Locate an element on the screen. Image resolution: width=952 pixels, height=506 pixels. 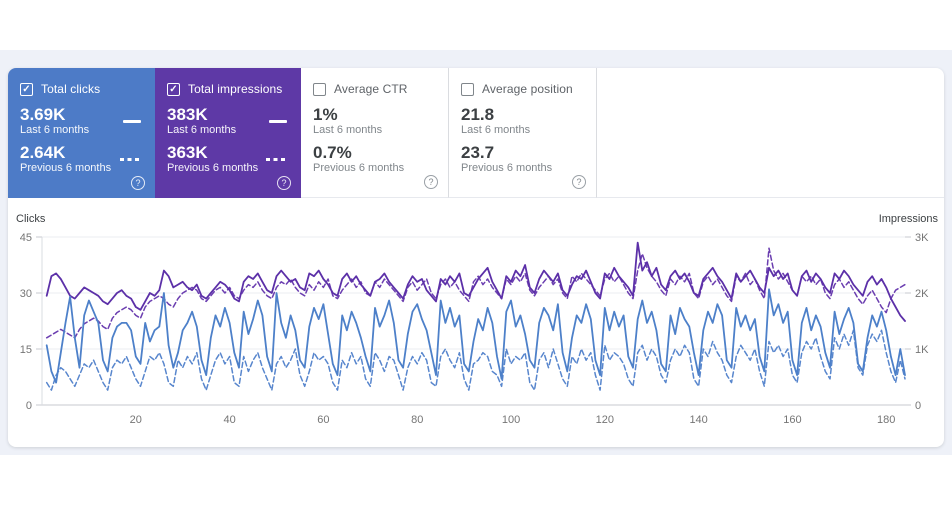
x-tick-label: 140 is located at coordinates (698, 420).